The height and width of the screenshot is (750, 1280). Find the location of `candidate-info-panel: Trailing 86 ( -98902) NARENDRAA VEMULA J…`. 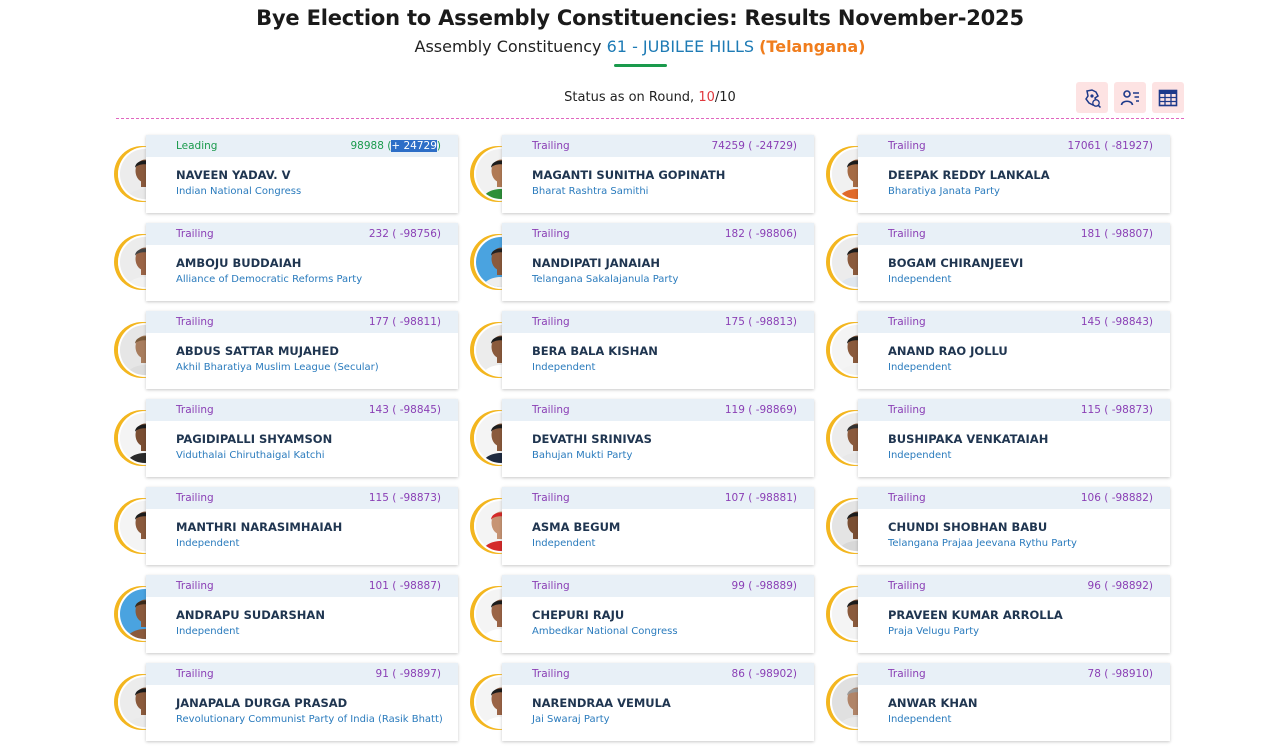

candidate-info-panel: Trailing 86 ( -98902) NARENDRAA VEMULA J… is located at coordinates (658, 702).